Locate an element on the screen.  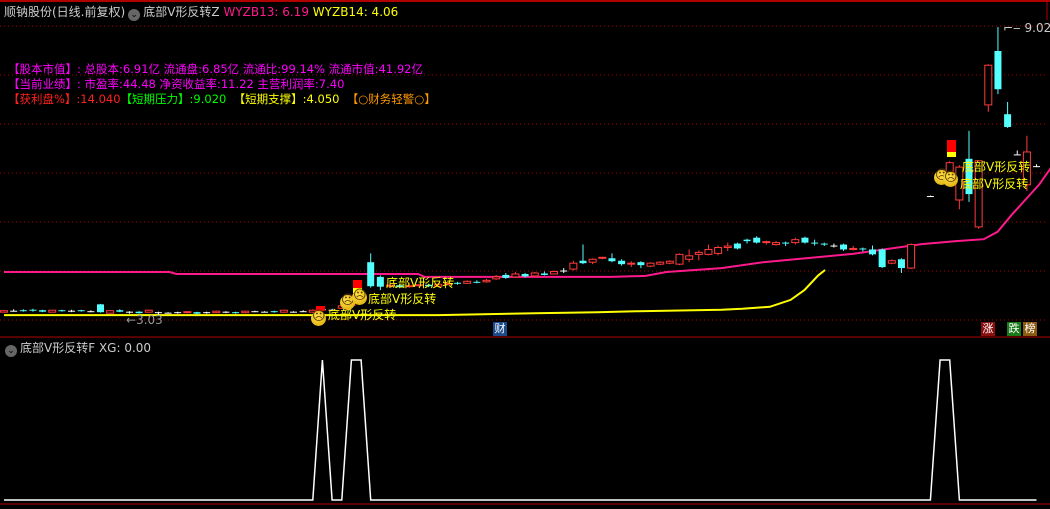
finance-badge: 财 is located at coordinates (500, 329).